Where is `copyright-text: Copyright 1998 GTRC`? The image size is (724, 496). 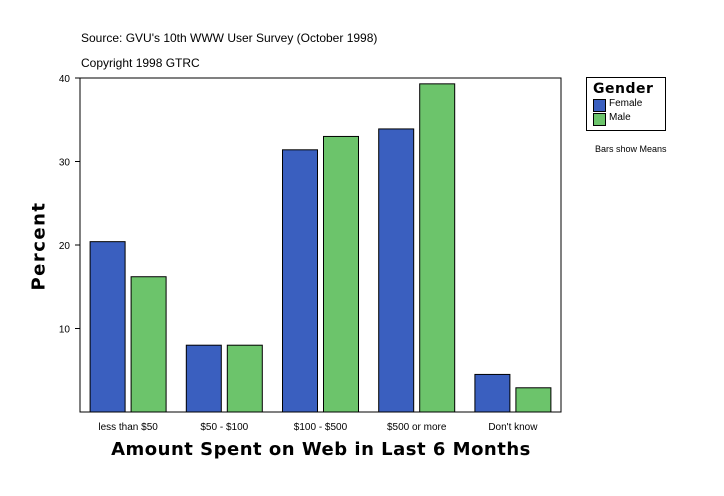 copyright-text: Copyright 1998 GTRC is located at coordinates (140, 63).